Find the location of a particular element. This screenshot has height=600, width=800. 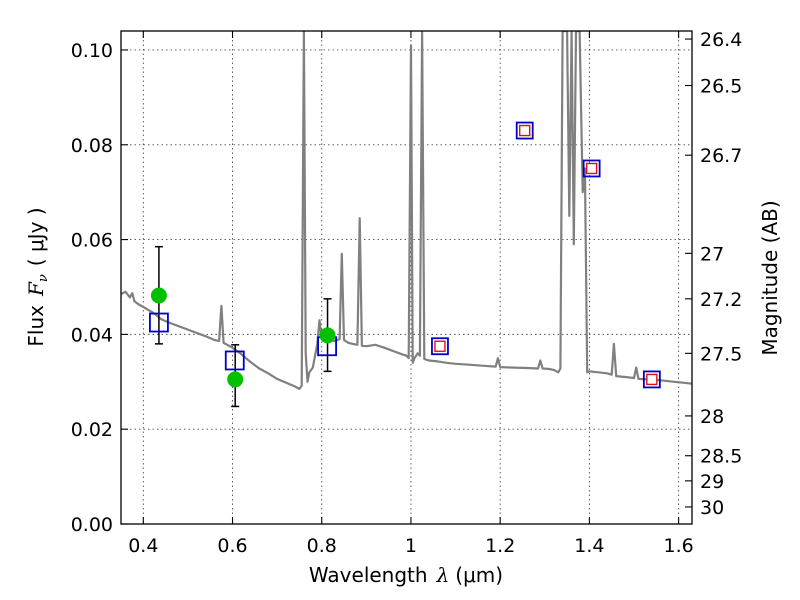

x-tick-label: 0.8 is located at coordinates (322, 546).